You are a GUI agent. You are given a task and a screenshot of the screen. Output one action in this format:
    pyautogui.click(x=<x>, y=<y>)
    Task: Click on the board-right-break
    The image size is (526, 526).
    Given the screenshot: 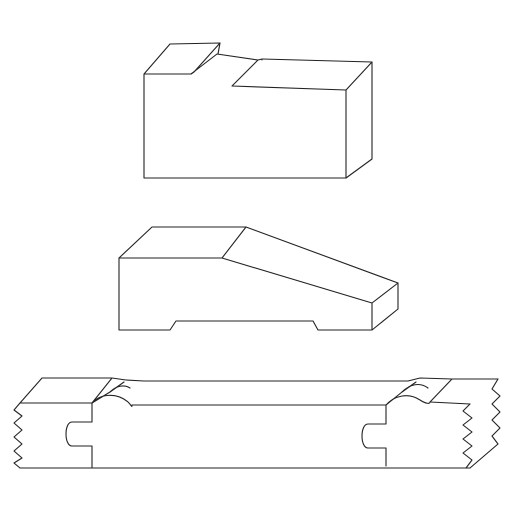 What is the action you would take?
    pyautogui.click(x=467, y=436)
    